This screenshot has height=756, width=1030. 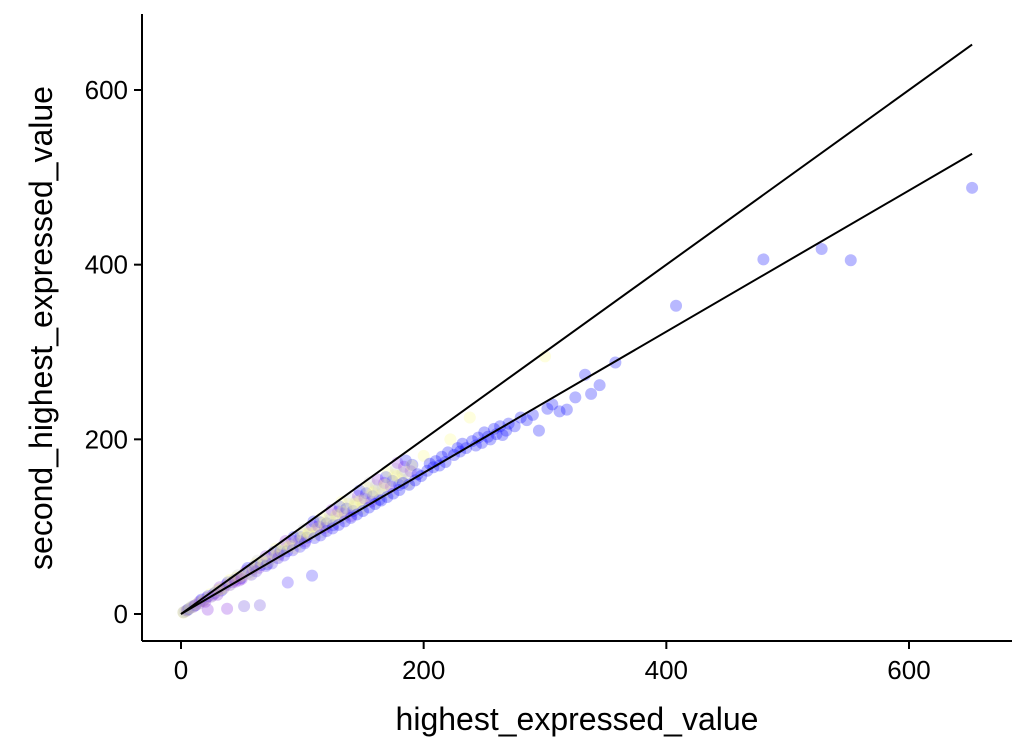 What do you see at coordinates (41, 328) in the screenshot?
I see `y-axis-title: second_highest_expressed_value` at bounding box center [41, 328].